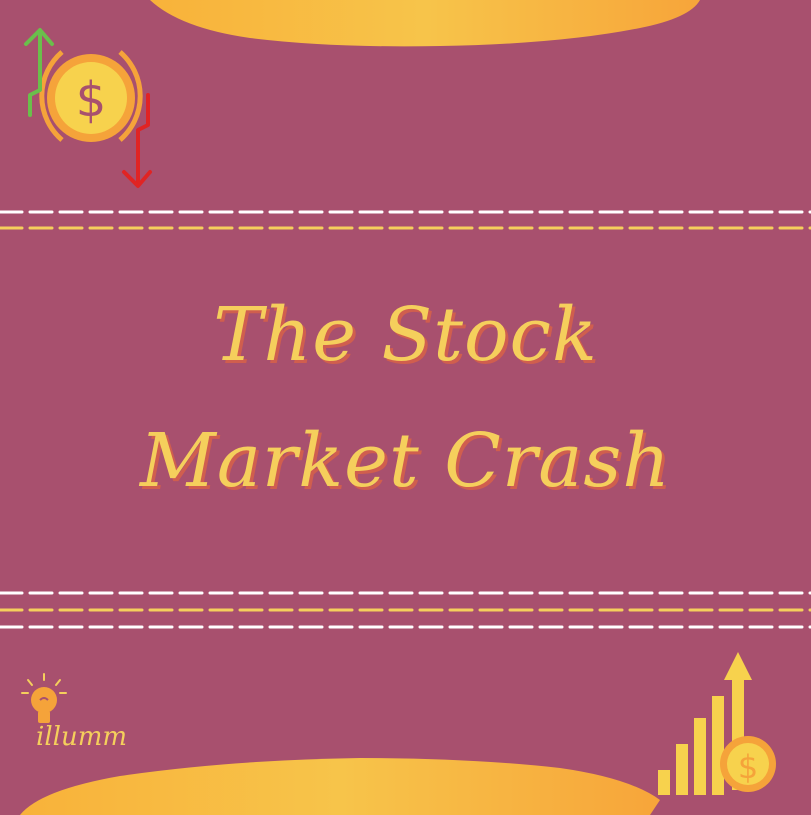 The height and width of the screenshot is (815, 811). Describe the element at coordinates (405, 461) in the screenshot. I see `title-line-2: Market Crash` at that location.